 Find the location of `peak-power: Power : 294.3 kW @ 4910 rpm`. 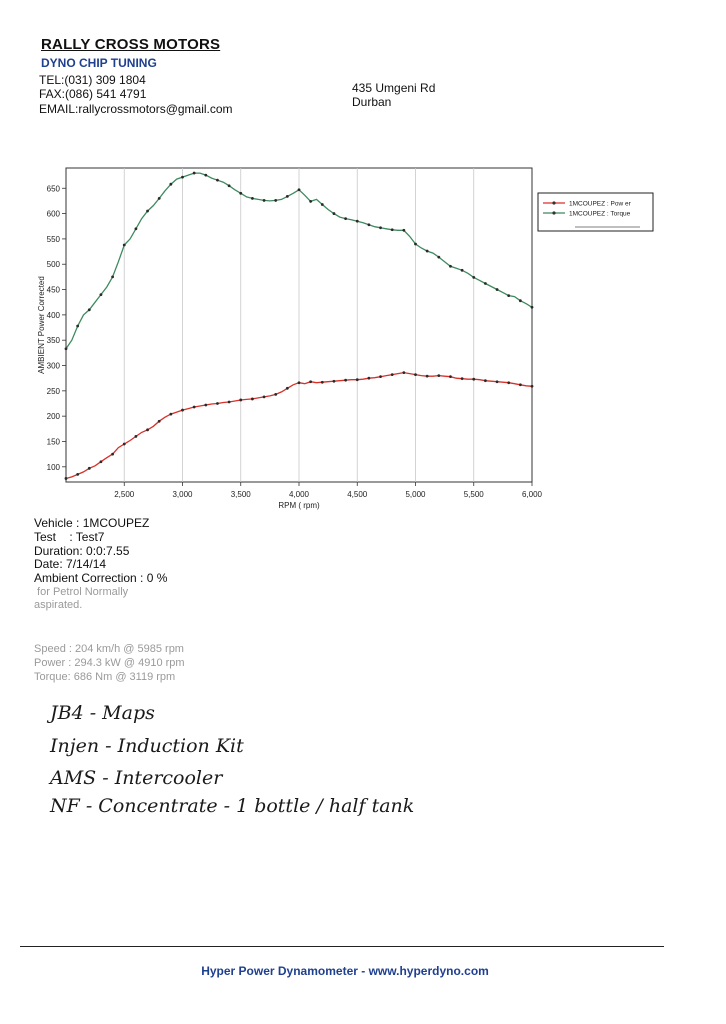

peak-power: Power : 294.3 kW @ 4910 rpm is located at coordinates (109, 663).